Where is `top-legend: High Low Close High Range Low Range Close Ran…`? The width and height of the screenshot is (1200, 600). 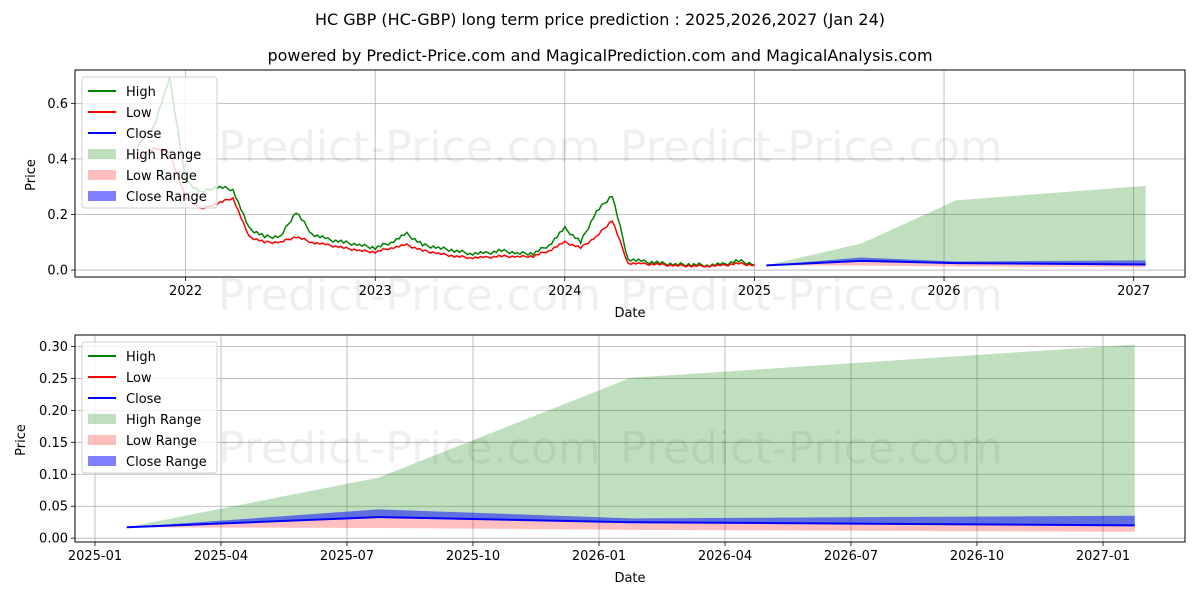
top-legend: High Low Close High Range Low Range Close Ran… is located at coordinates (149, 142).